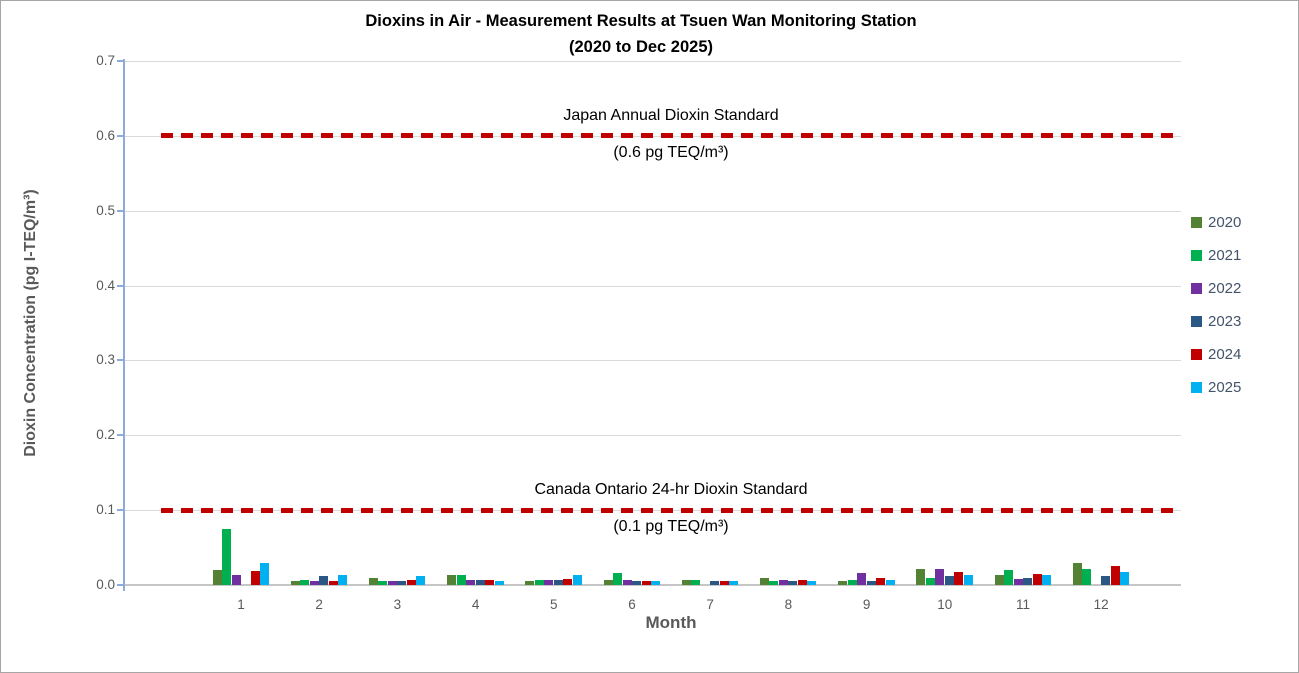 This screenshot has height=673, width=1299. I want to click on x-tick-label-month-1: 1, so click(241, 604).